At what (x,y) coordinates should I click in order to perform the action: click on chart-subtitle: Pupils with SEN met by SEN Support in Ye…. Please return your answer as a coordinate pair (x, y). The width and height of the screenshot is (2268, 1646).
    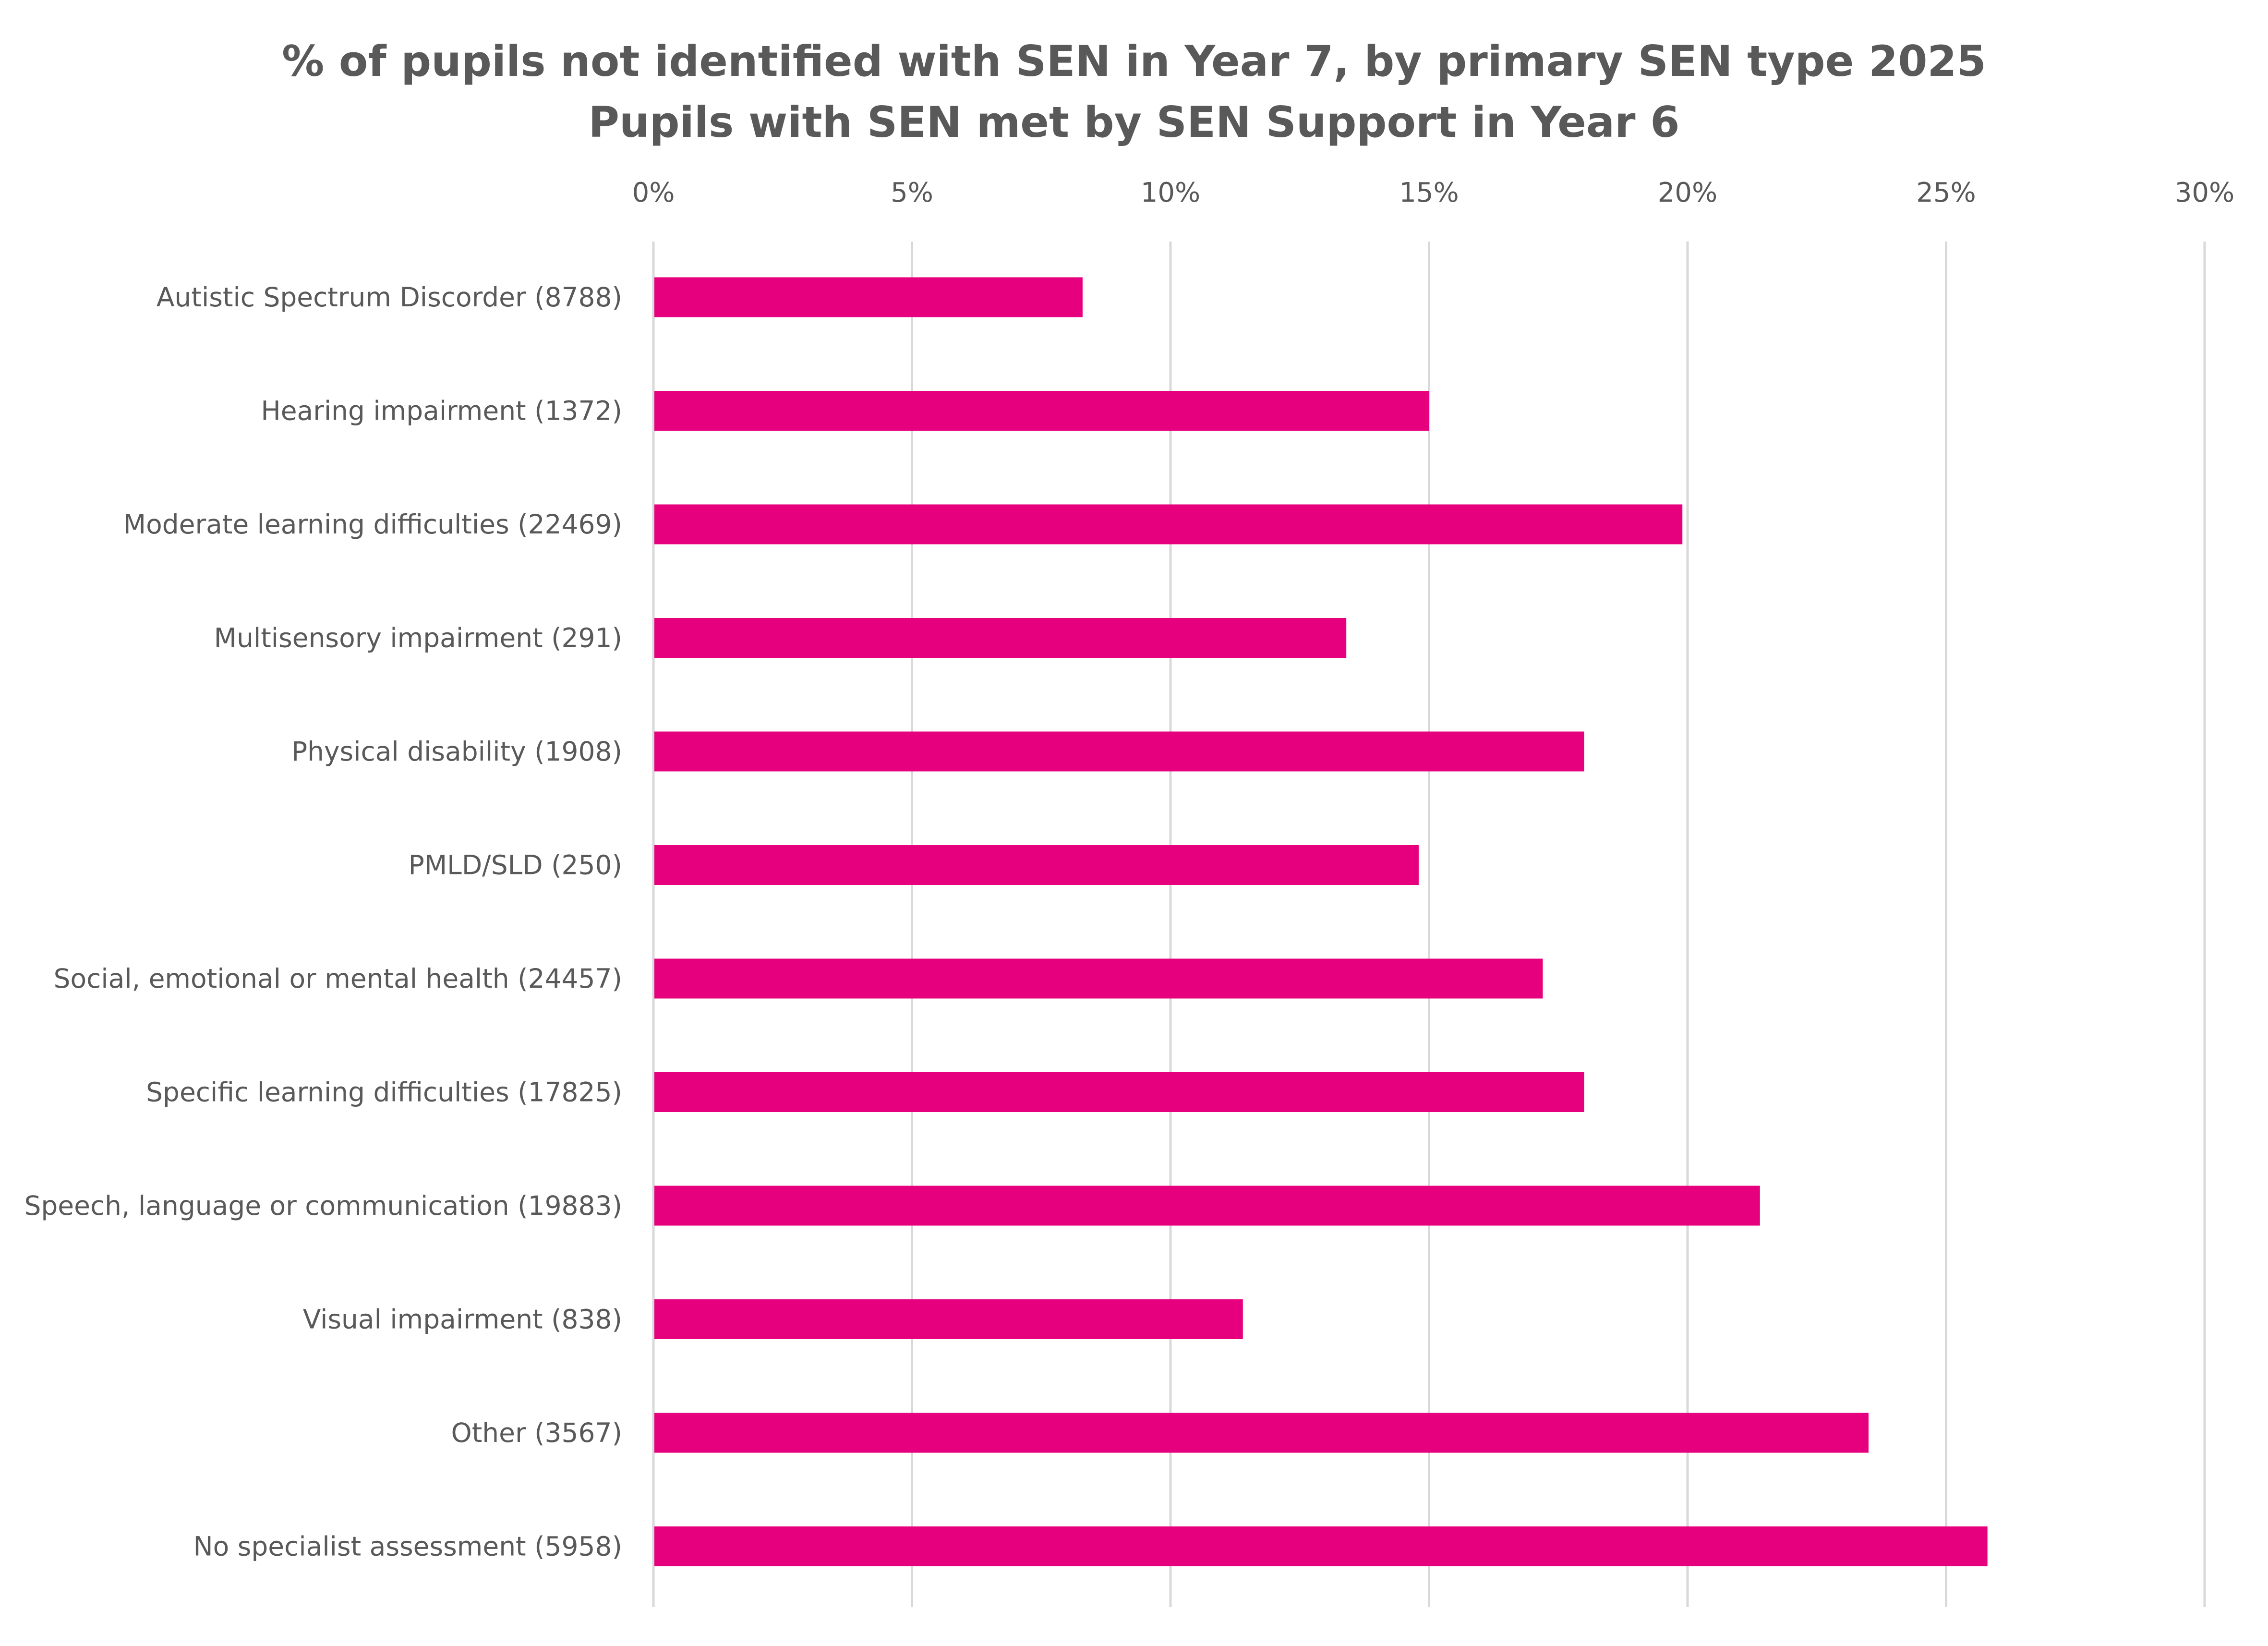
    Looking at the image, I should click on (1134, 122).